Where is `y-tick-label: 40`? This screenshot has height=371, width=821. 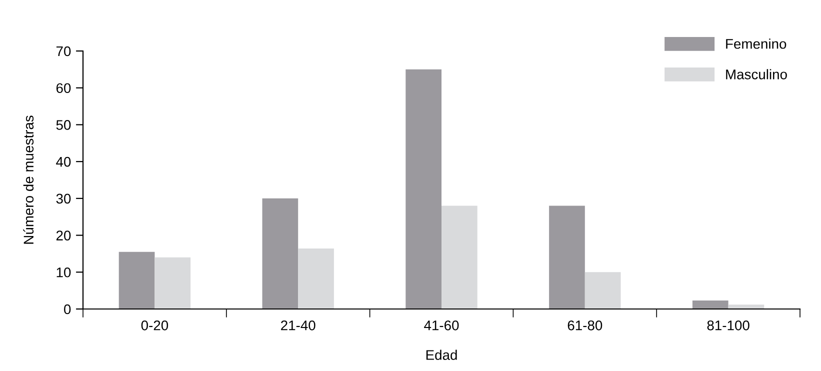
y-tick-label: 40 is located at coordinates (63, 161).